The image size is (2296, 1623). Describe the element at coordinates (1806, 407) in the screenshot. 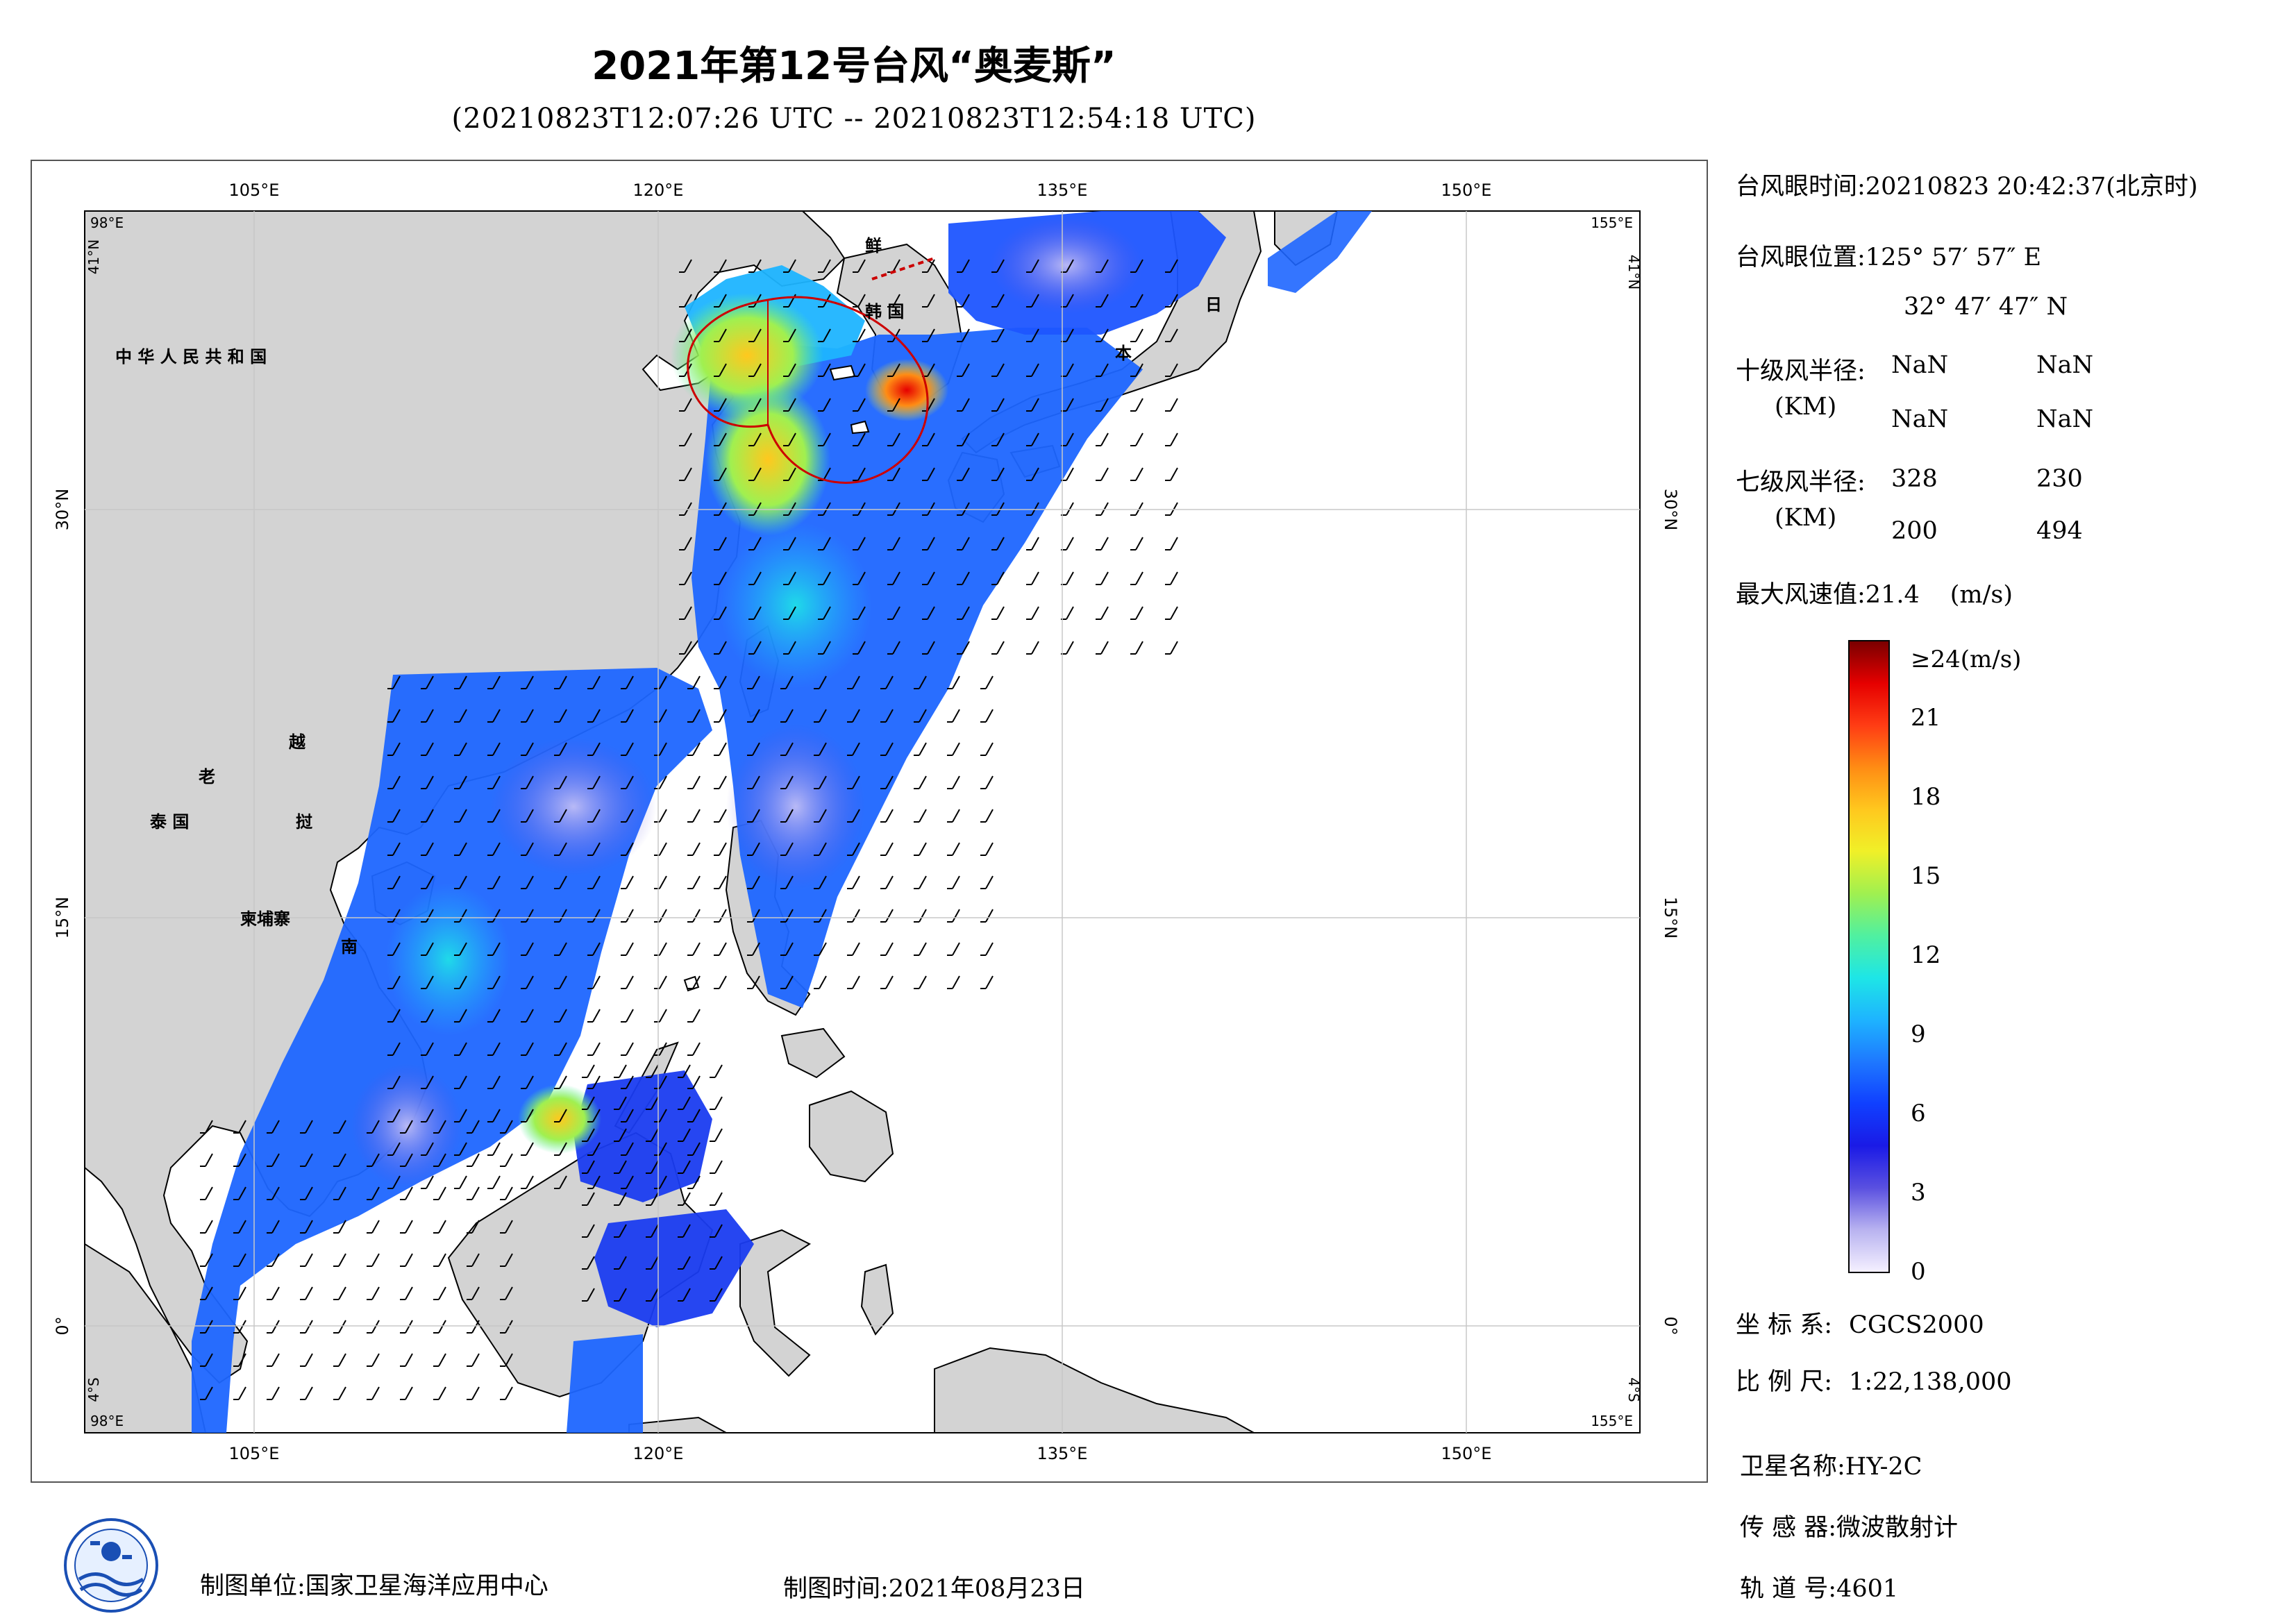

I see `r10-unit: (KM)` at that location.